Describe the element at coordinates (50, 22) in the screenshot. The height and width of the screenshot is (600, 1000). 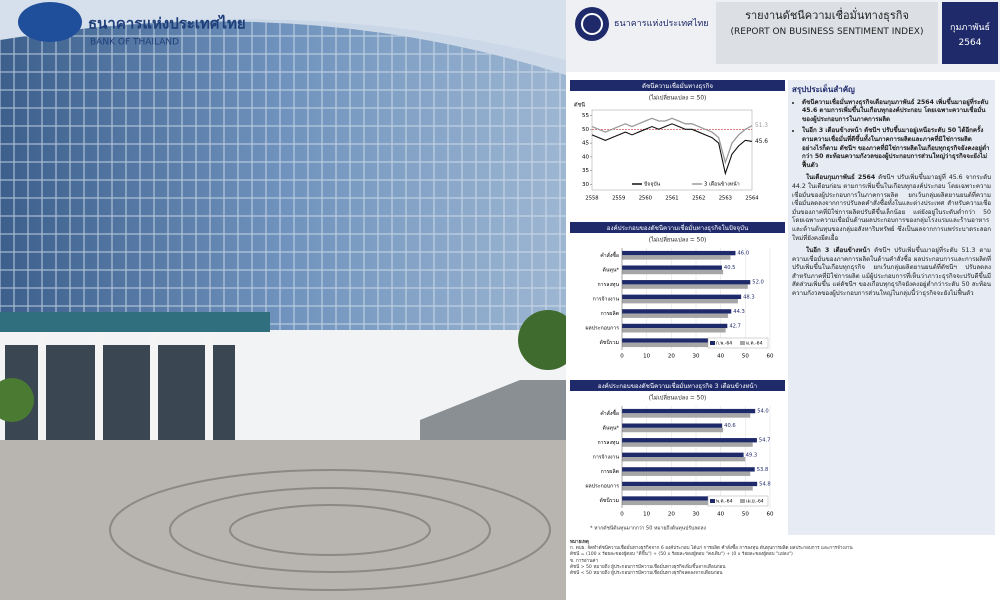
I see `sign-logo` at that location.